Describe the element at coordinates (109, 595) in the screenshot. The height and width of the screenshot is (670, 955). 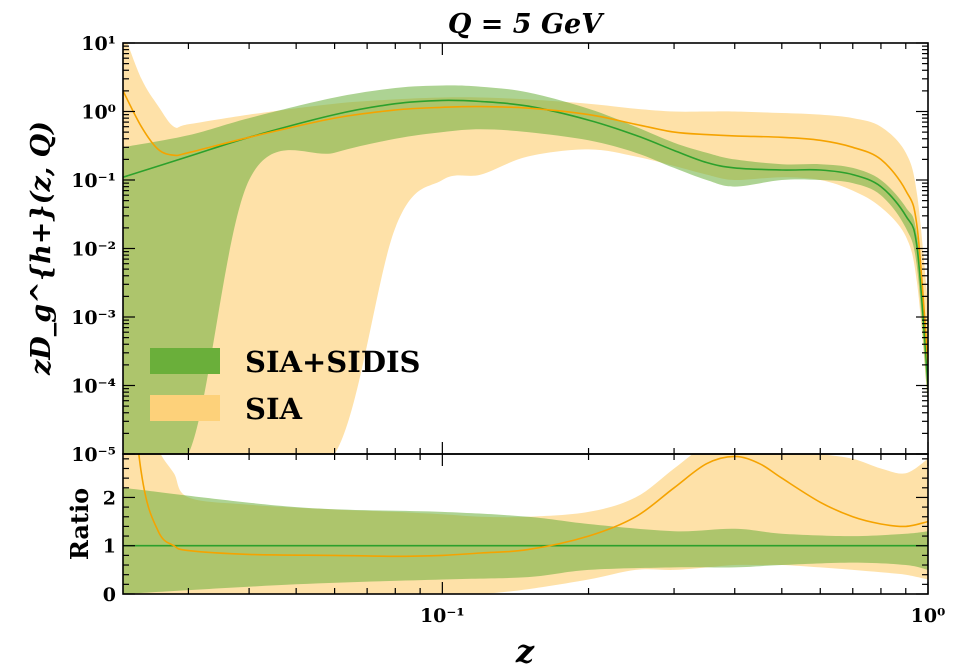
I see `bottom-y-tick-label: 0` at that location.